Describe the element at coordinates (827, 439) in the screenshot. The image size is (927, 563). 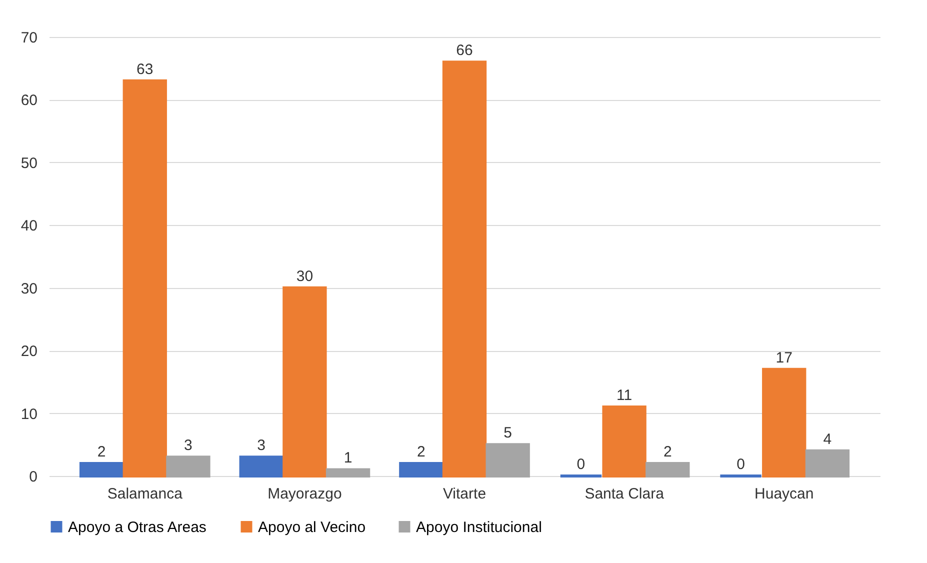
I see `data-label: 4` at that location.